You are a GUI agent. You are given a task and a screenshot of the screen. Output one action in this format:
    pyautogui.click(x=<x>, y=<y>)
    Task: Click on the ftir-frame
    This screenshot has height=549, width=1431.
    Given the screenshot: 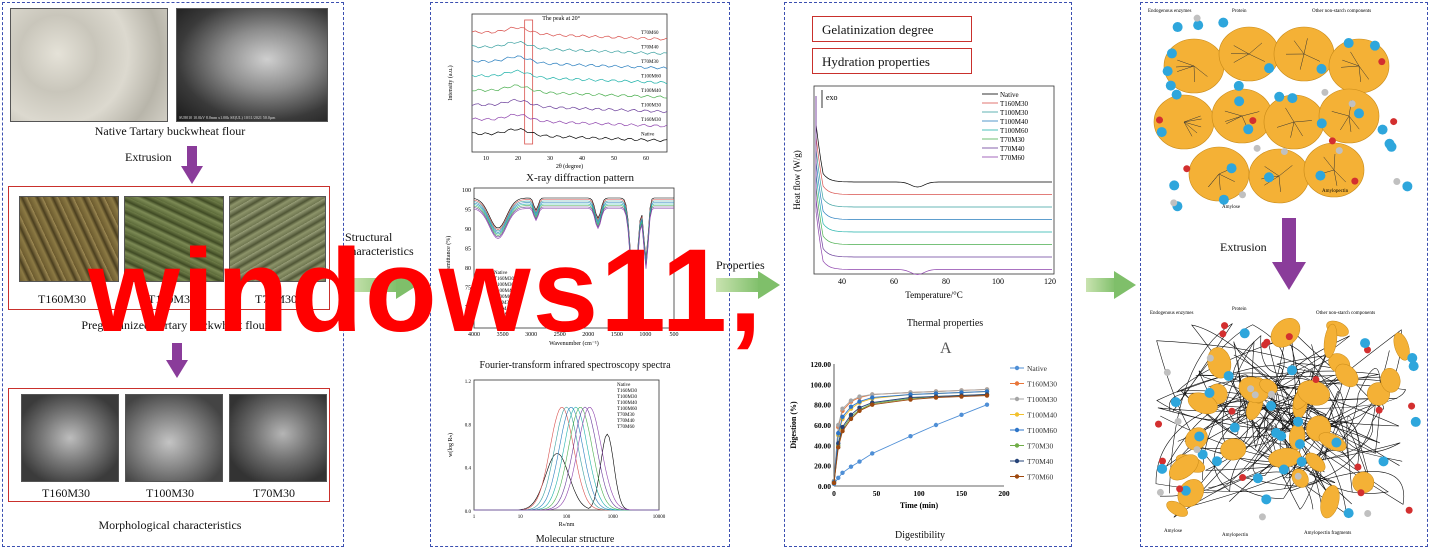 What is the action you would take?
    pyautogui.click(x=574, y=258)
    